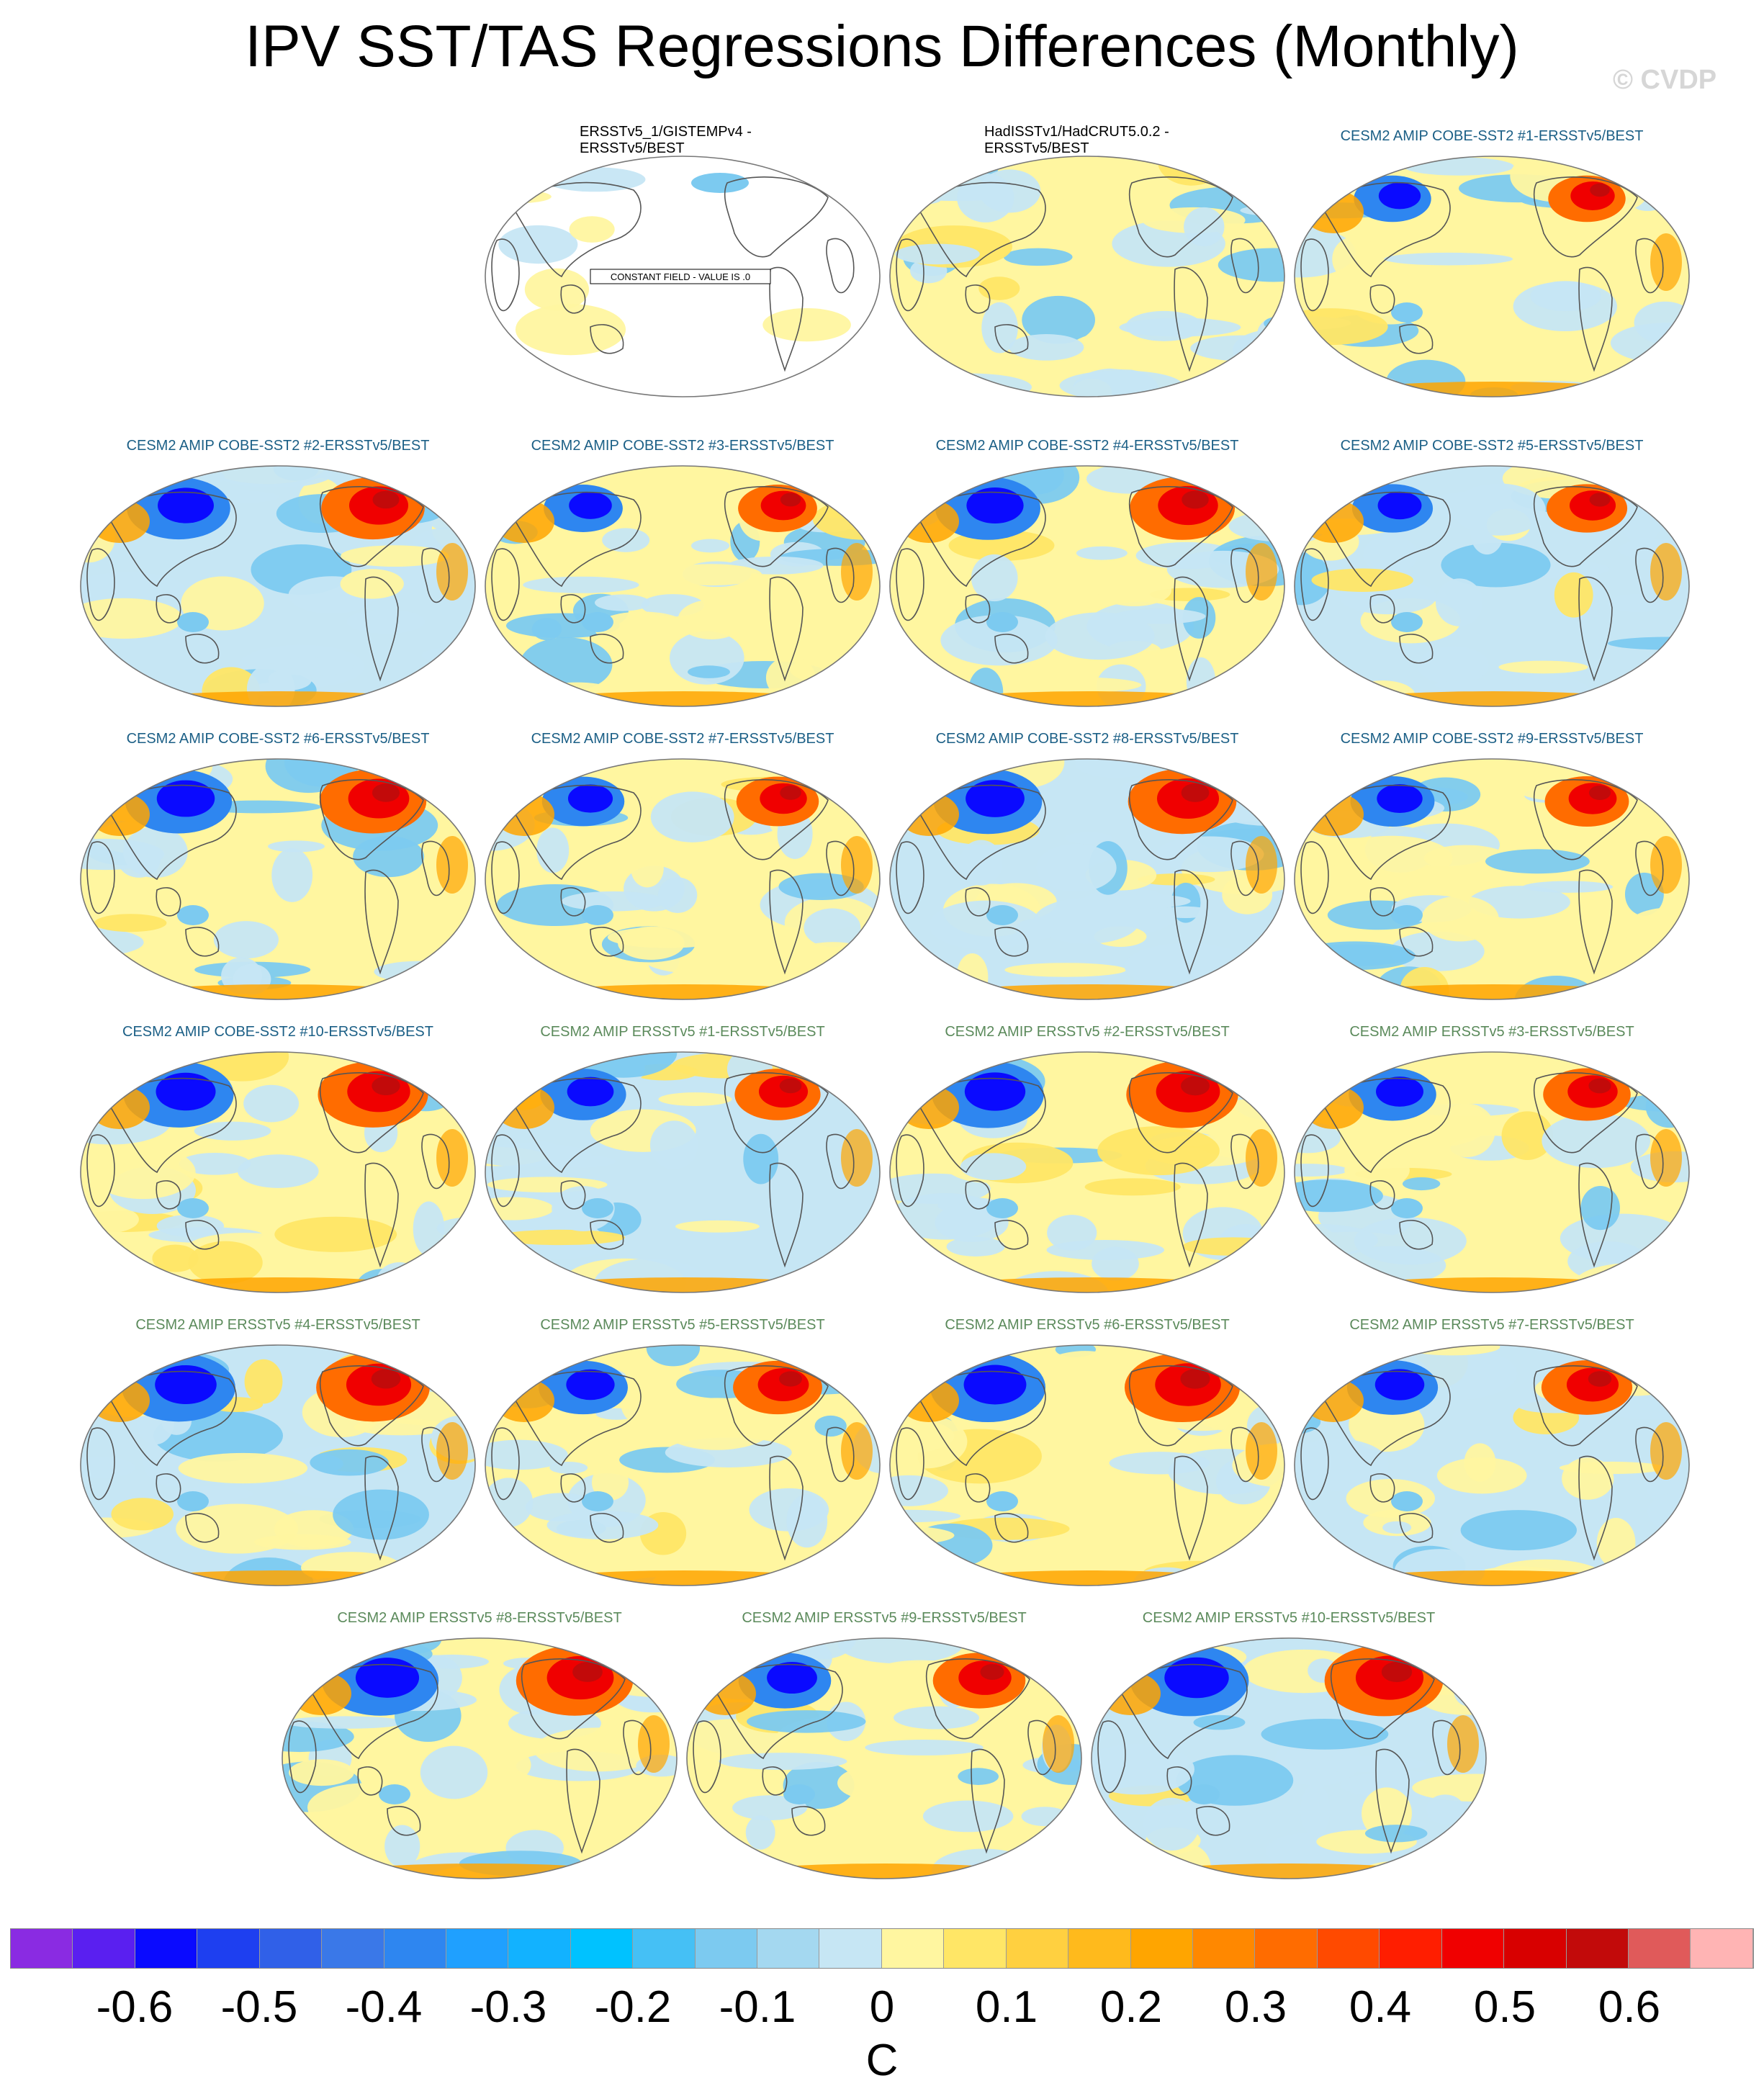 This screenshot has height=2086, width=1764. What do you see at coordinates (1492, 739) in the screenshot?
I see `panel-title: CESM2 AMIP COBE-SST2 #9-ERSSTv5/BEST` at bounding box center [1492, 739].